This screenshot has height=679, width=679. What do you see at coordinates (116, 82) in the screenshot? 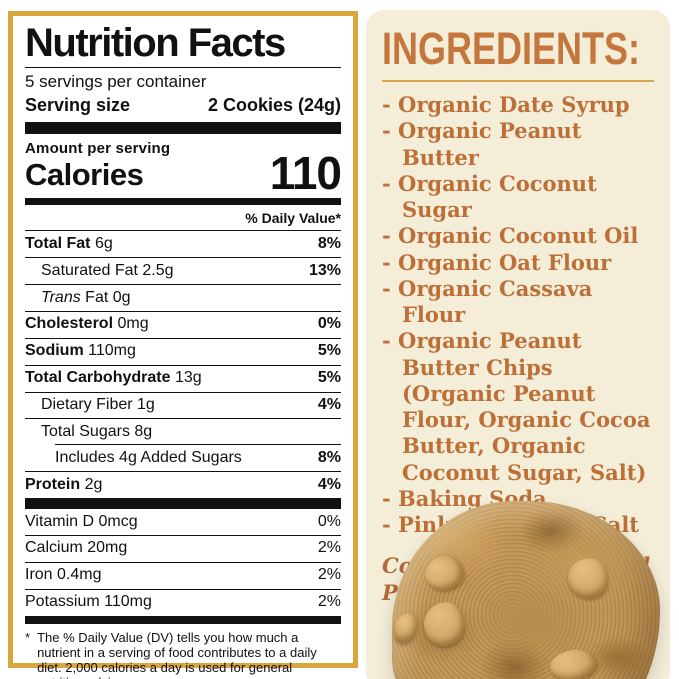
I see `servings-per-container: 5 servings per container` at bounding box center [116, 82].